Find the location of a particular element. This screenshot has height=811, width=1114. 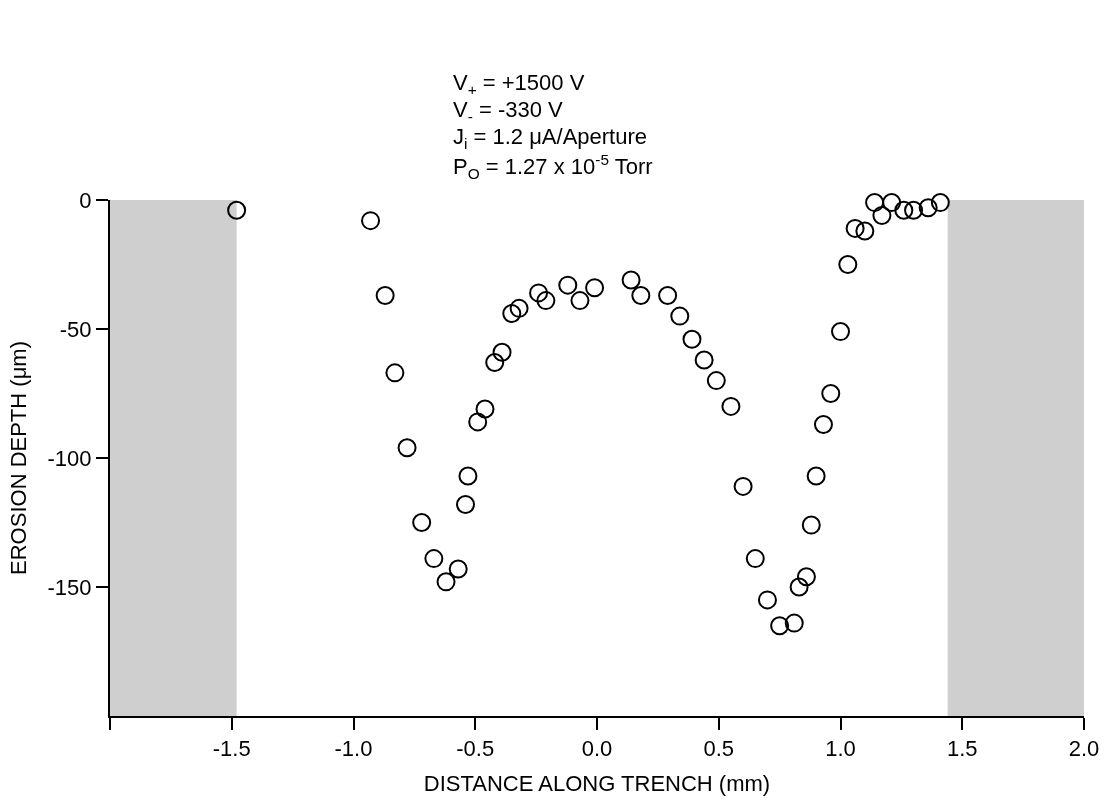

text: V$_{-}$ = -330 V is located at coordinates (508, 111).